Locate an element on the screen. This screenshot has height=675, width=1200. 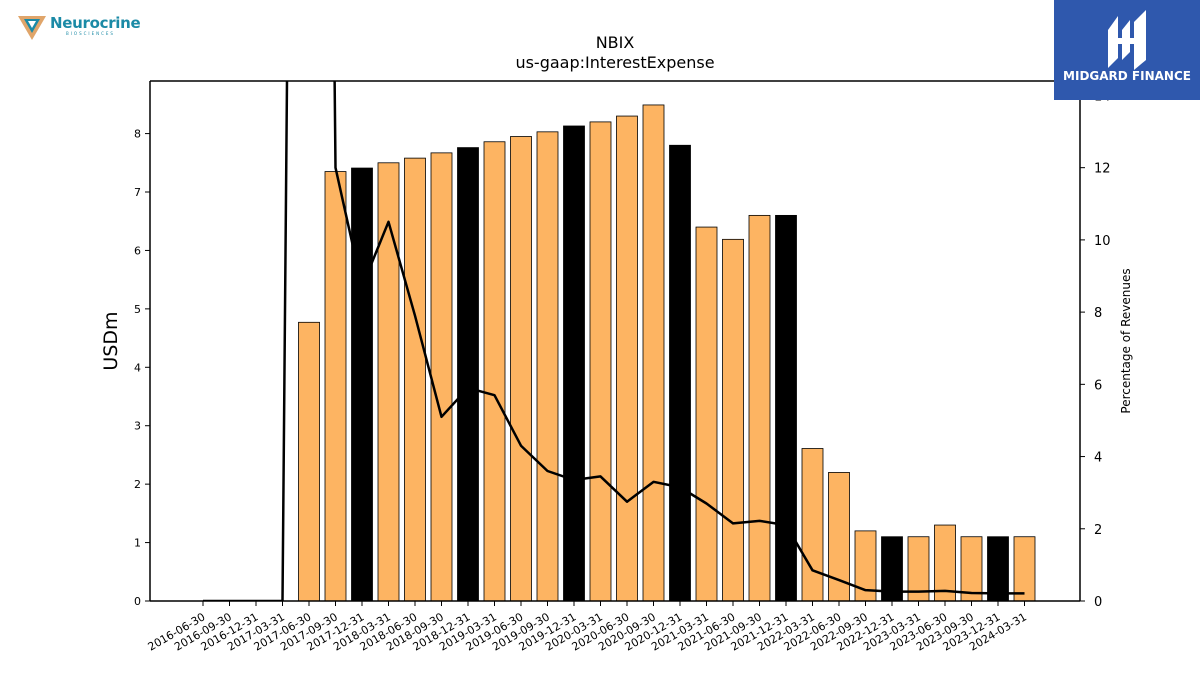
y-tick-label-4: 4 is located at coordinates (137, 367).